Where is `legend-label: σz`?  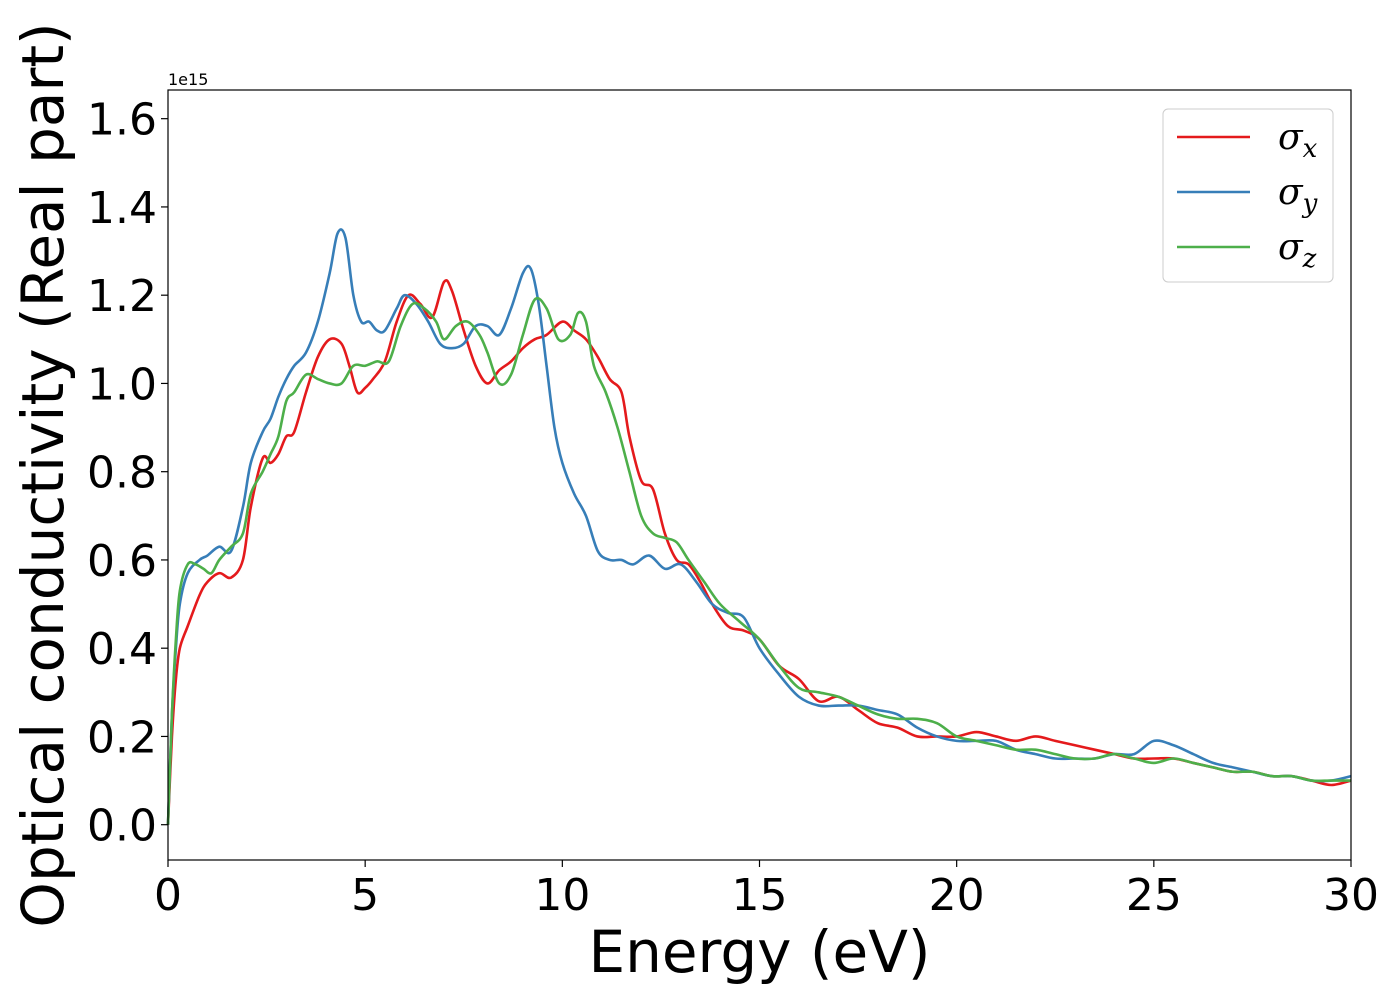
legend-label: σz is located at coordinates (1297, 250).